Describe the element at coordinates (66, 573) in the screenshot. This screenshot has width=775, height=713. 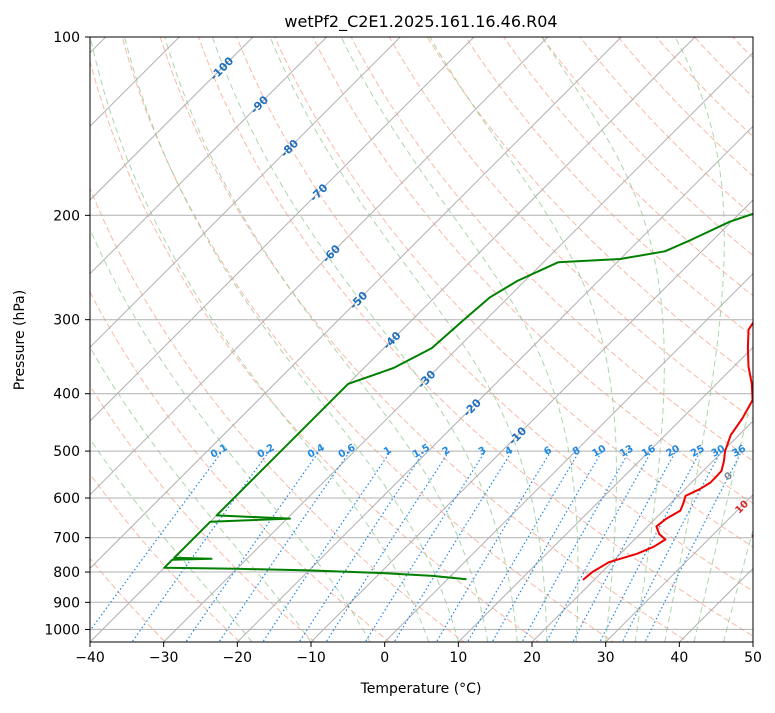
I see `y-tick-label: 800` at that location.